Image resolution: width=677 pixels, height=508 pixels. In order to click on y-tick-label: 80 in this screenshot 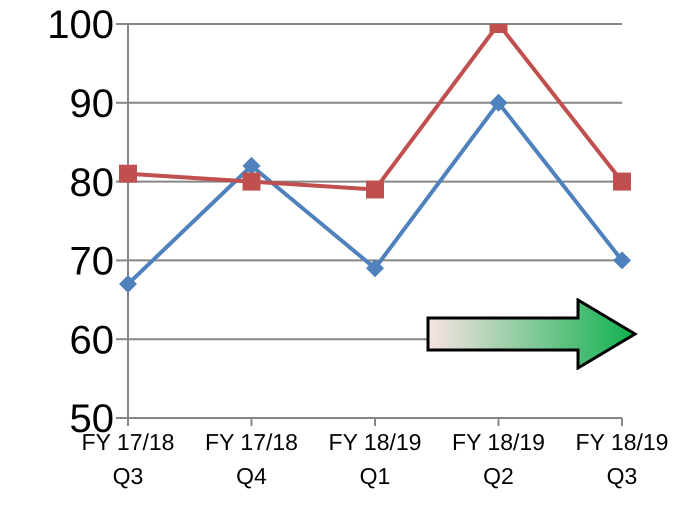, I will do `click(92, 182)`.